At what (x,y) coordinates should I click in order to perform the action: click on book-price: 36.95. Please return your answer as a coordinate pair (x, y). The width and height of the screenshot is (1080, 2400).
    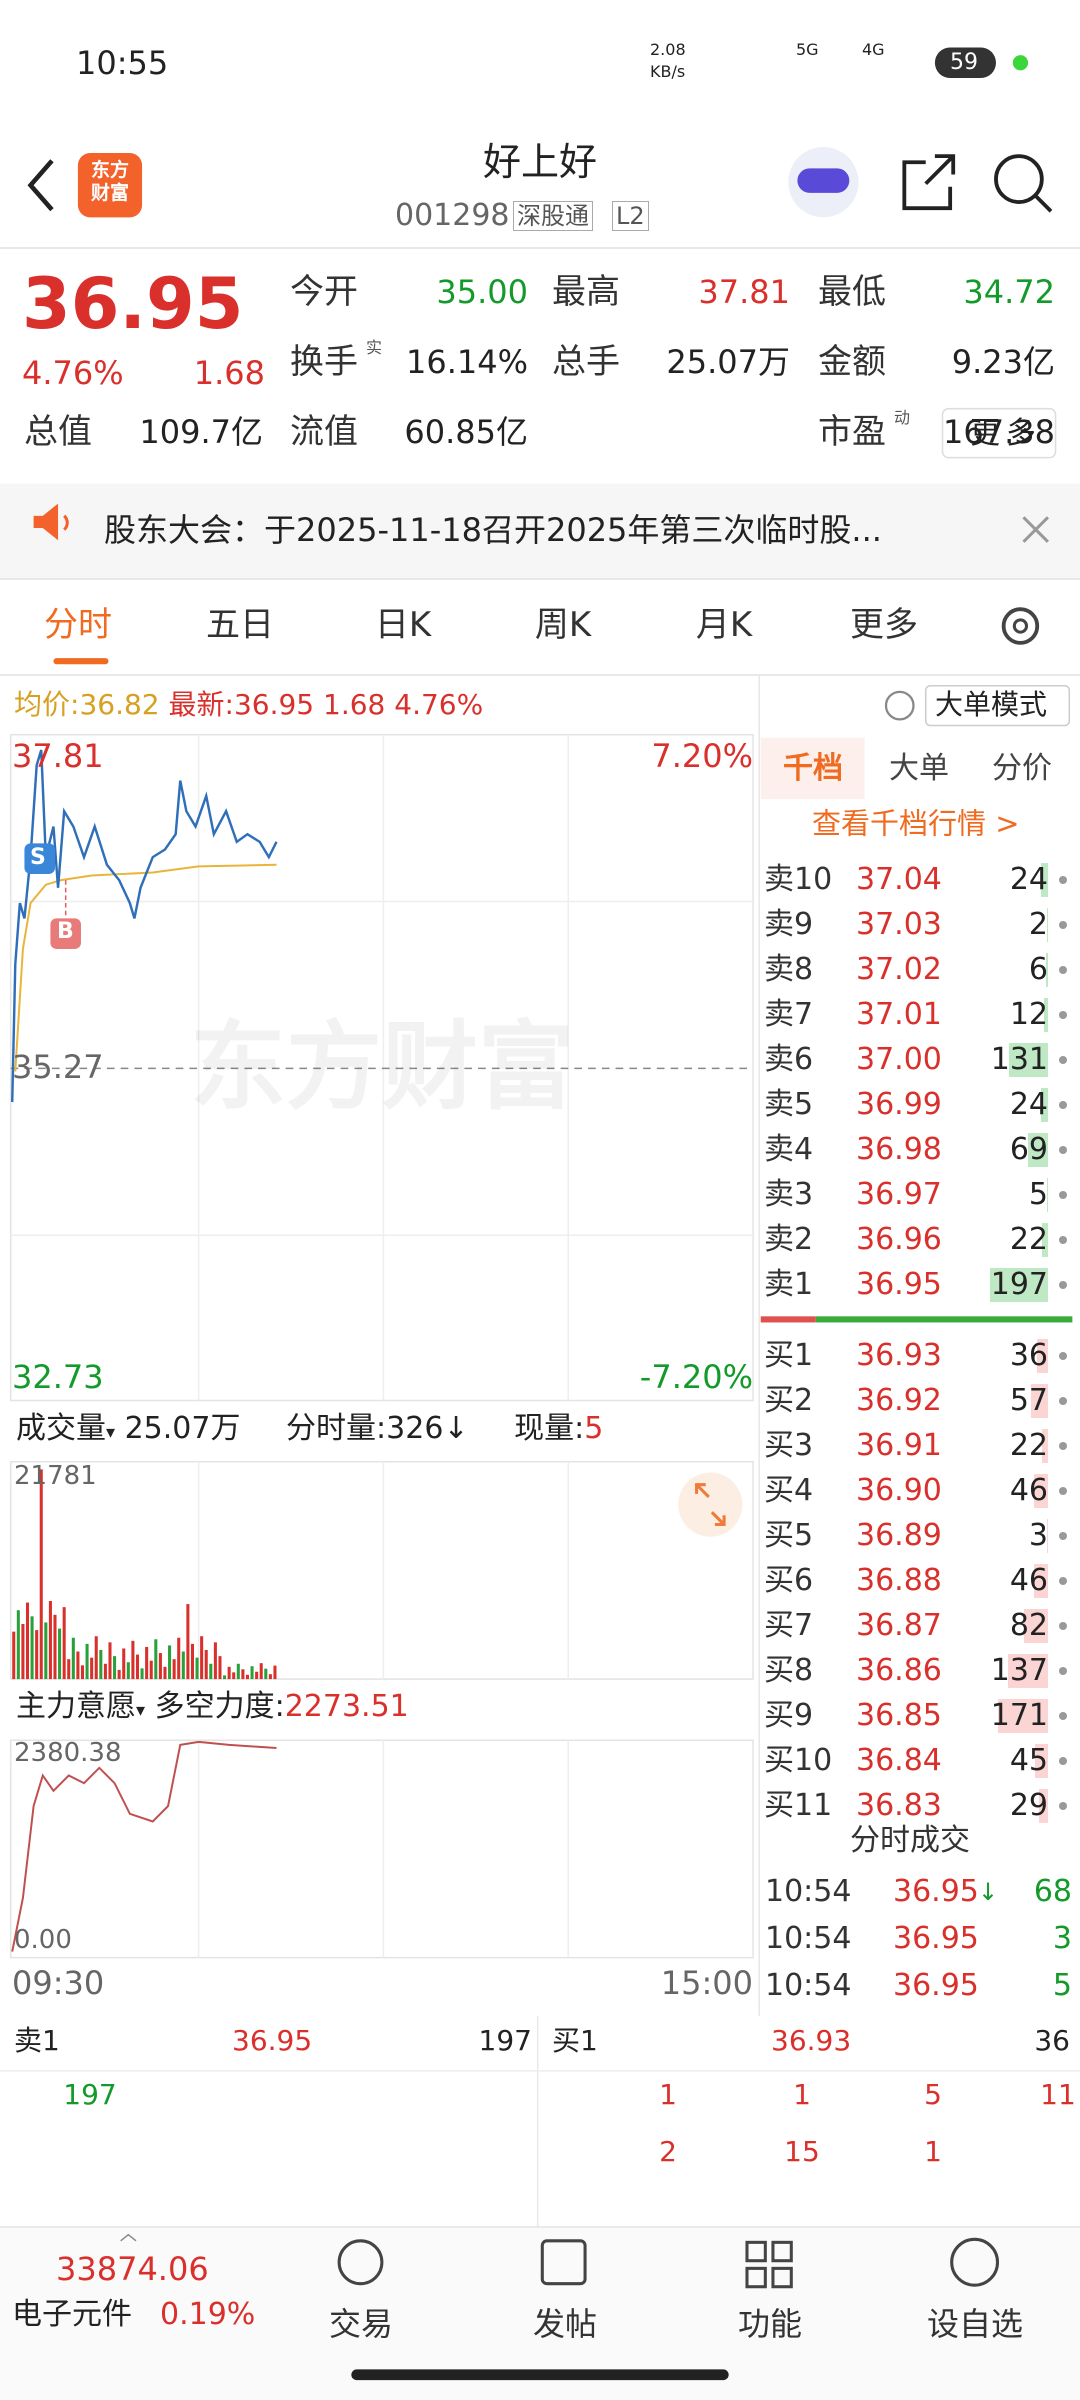
    Looking at the image, I should click on (899, 1284).